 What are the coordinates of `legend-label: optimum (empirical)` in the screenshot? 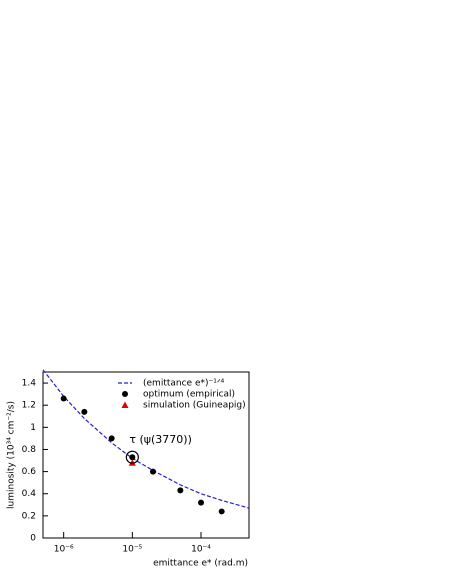 It's located at (189, 395).